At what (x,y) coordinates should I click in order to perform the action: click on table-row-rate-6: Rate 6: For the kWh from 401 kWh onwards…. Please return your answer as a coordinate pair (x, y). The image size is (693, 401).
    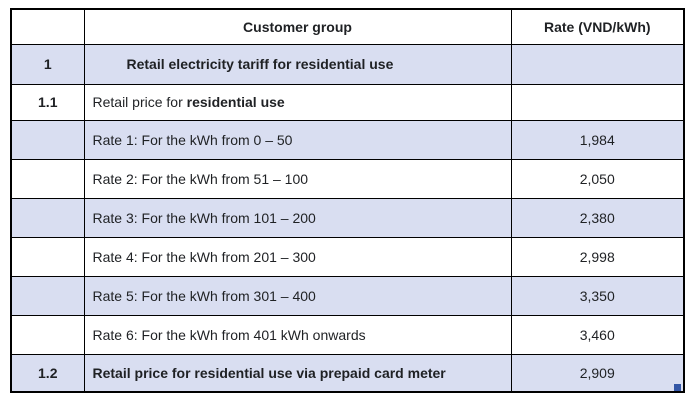
    Looking at the image, I should click on (347, 334).